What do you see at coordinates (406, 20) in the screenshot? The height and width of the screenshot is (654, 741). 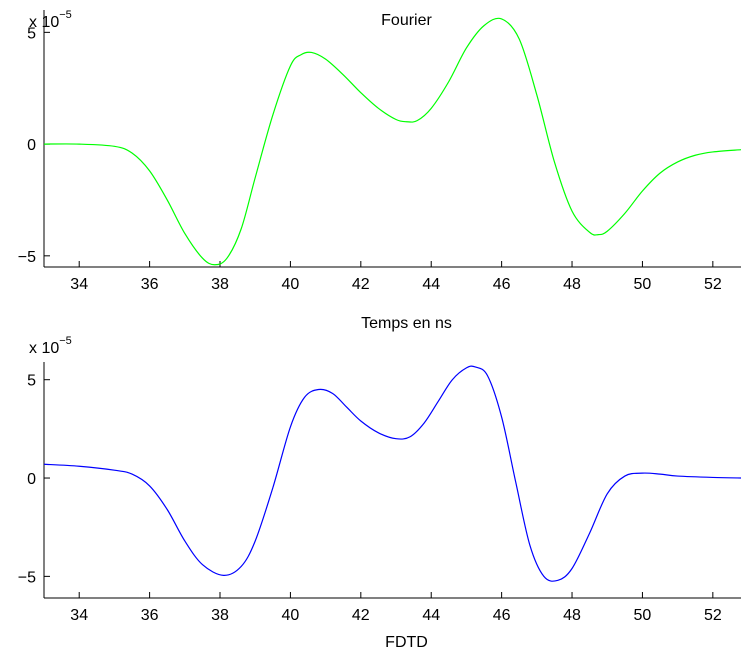 I see `chart-title: Fourier` at bounding box center [406, 20].